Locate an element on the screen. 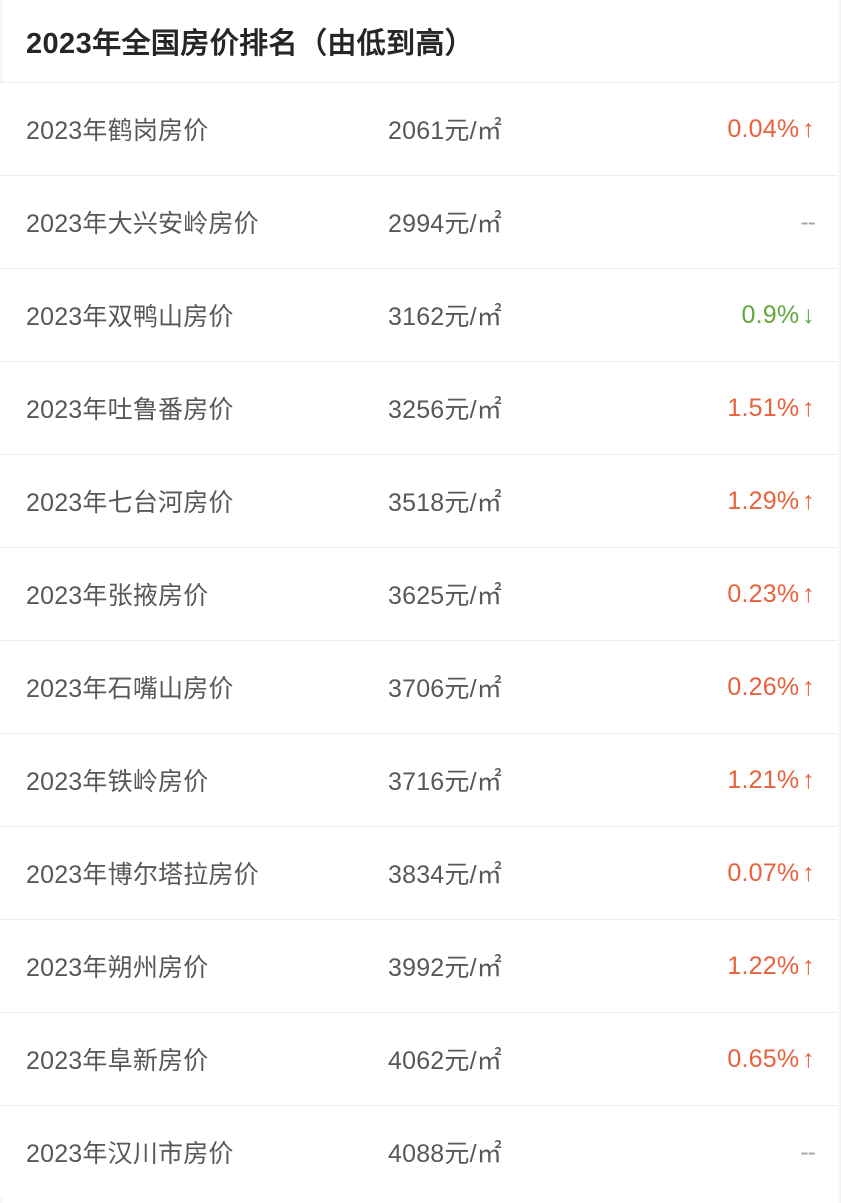 The height and width of the screenshot is (1203, 841). change-value: 0.26% is located at coordinates (763, 686).